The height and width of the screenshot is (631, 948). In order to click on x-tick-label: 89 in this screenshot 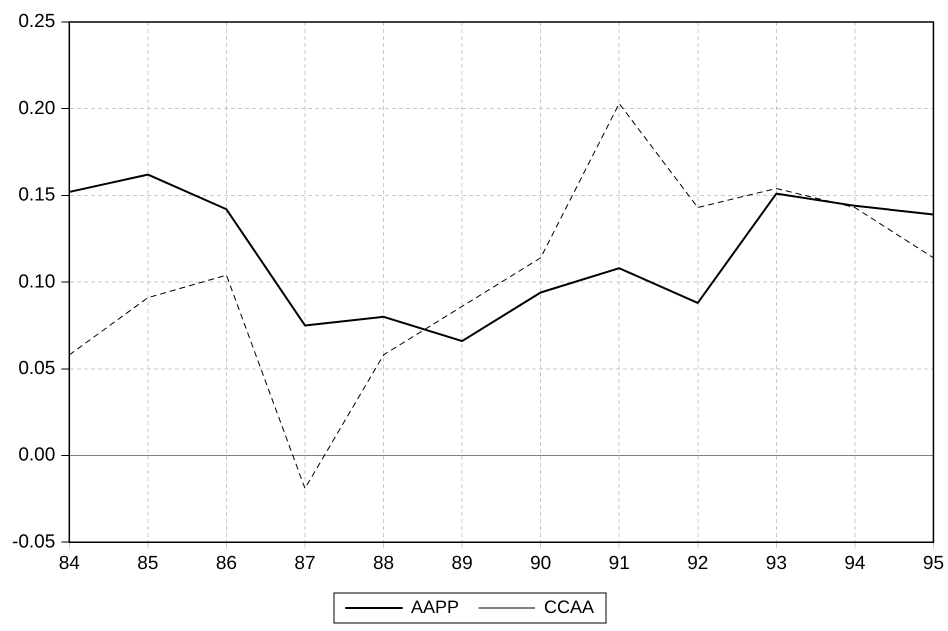, I will do `click(462, 563)`.